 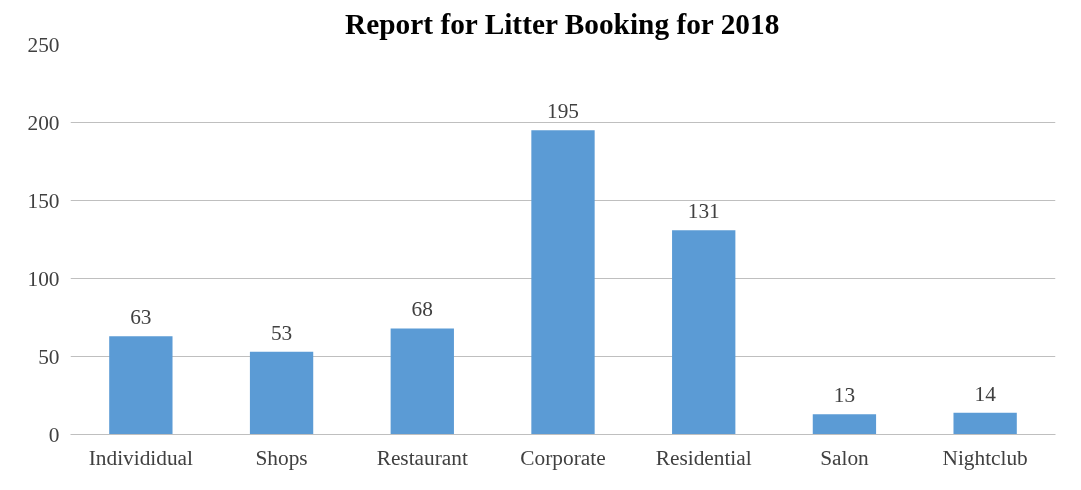 I want to click on y-tick-label: 0, so click(x=54, y=434).